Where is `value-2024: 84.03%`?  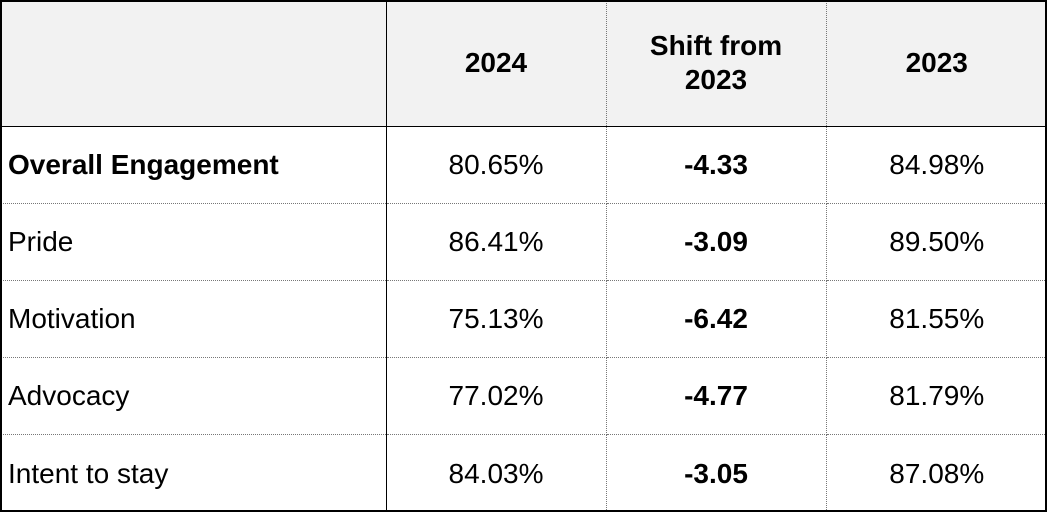
value-2024: 84.03% is located at coordinates (496, 473).